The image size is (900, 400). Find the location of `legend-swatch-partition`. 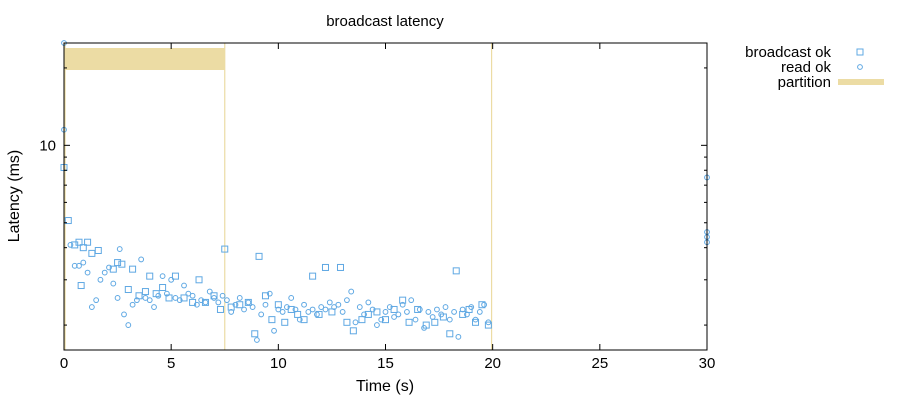

legend-swatch-partition is located at coordinates (861, 82).